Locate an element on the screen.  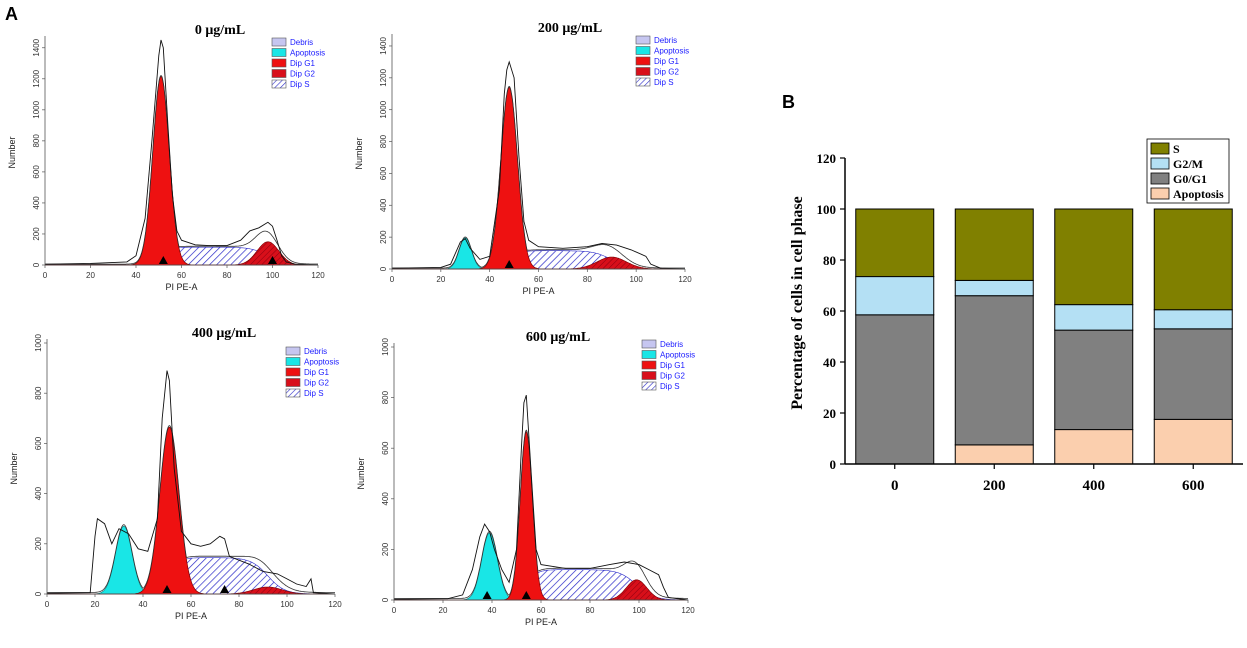
x-category-label: 400 is located at coordinates (1094, 486).